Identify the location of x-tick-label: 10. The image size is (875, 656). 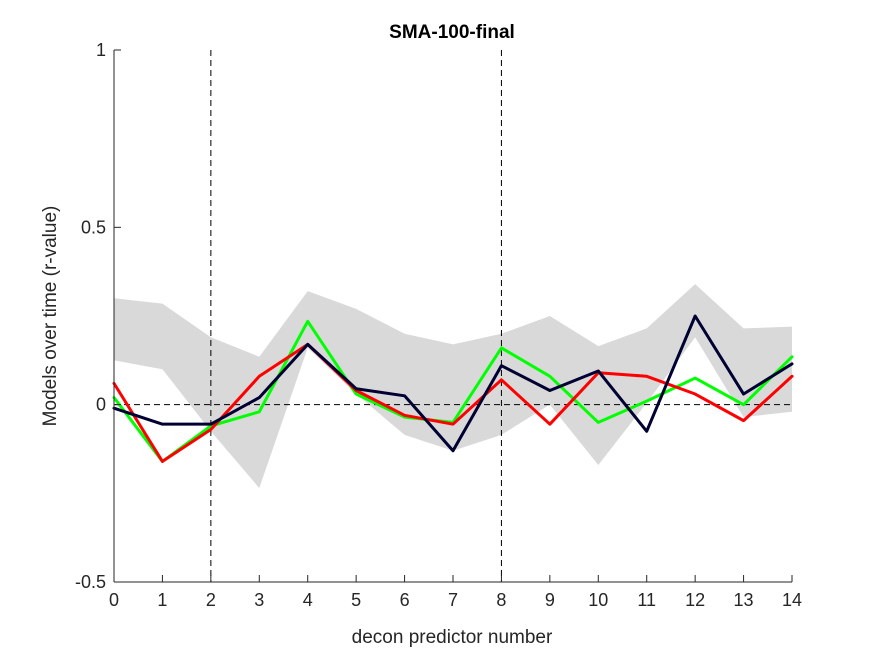
(598, 600).